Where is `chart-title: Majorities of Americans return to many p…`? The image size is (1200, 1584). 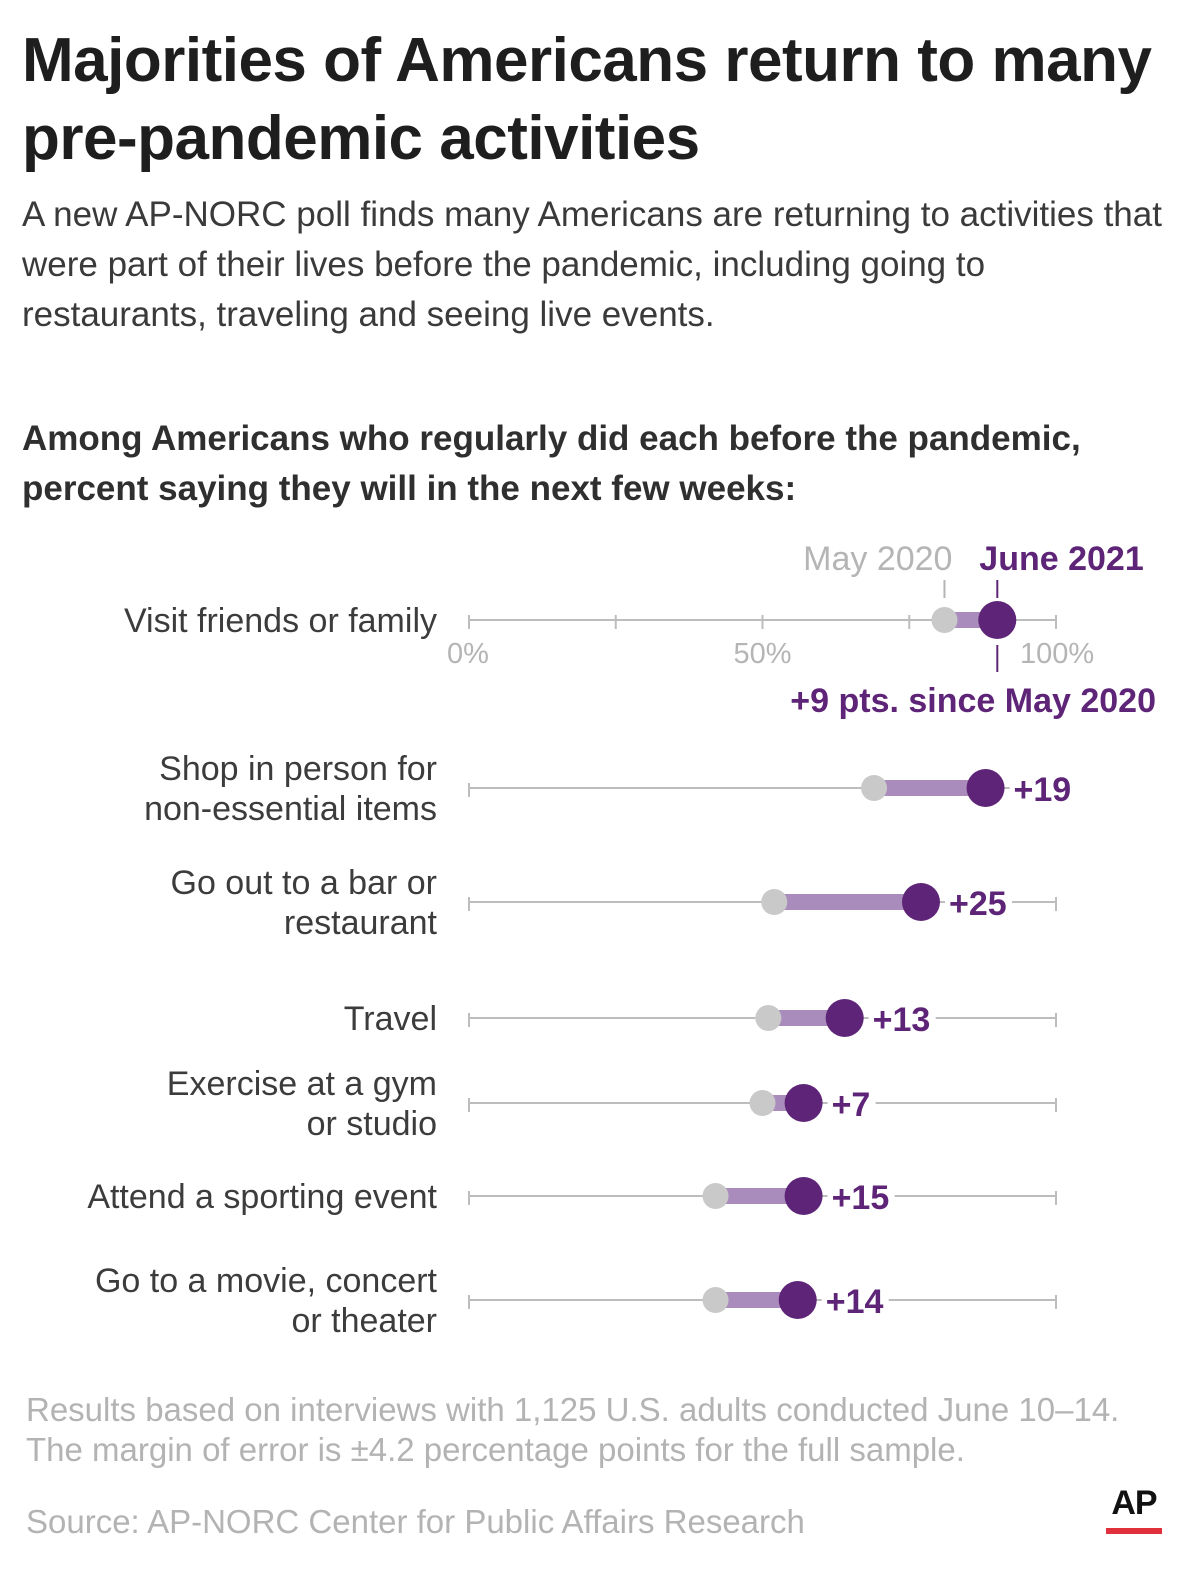
chart-title: Majorities of Americans return to many p… is located at coordinates (587, 99).